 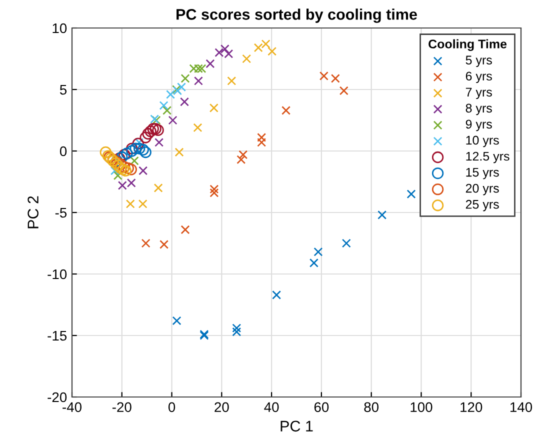 What do you see at coordinates (221, 407) in the screenshot?
I see `x-tick-label: 20` at bounding box center [221, 407].